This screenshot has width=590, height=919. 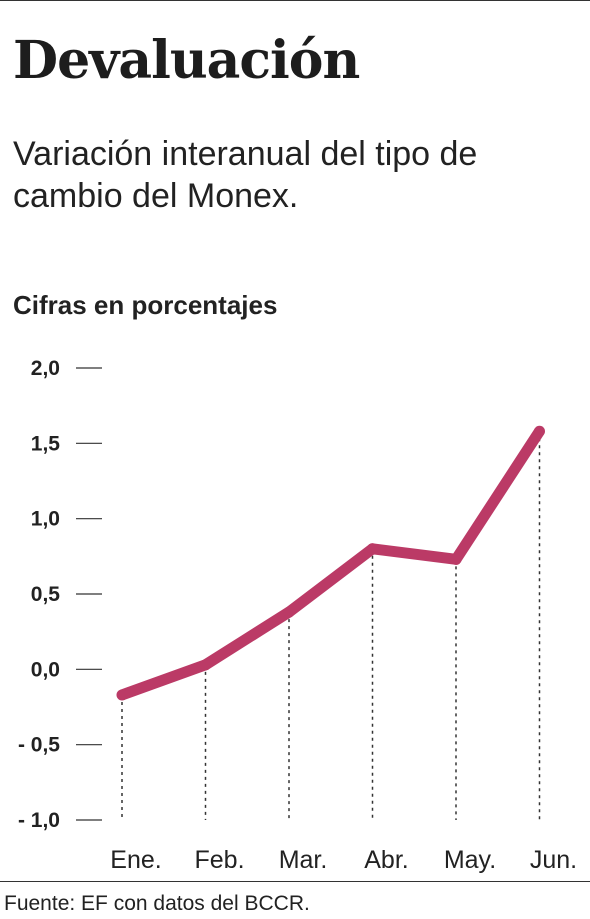 I want to click on top-rule, so click(x=295, y=0).